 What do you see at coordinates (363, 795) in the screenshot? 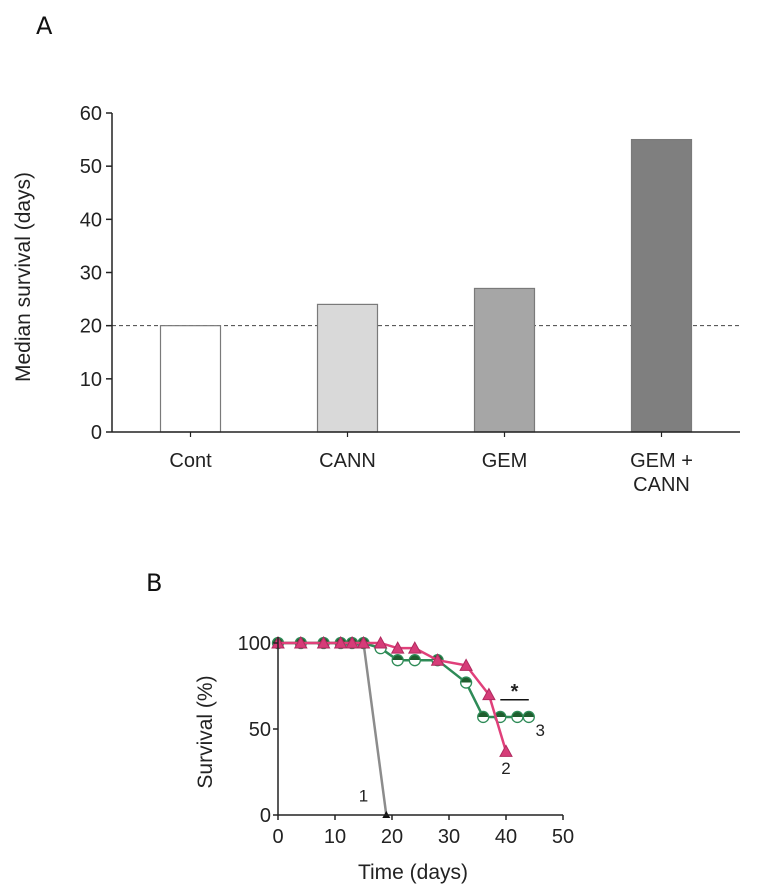
I see `panel-b-series-label-1: 1` at bounding box center [363, 795].